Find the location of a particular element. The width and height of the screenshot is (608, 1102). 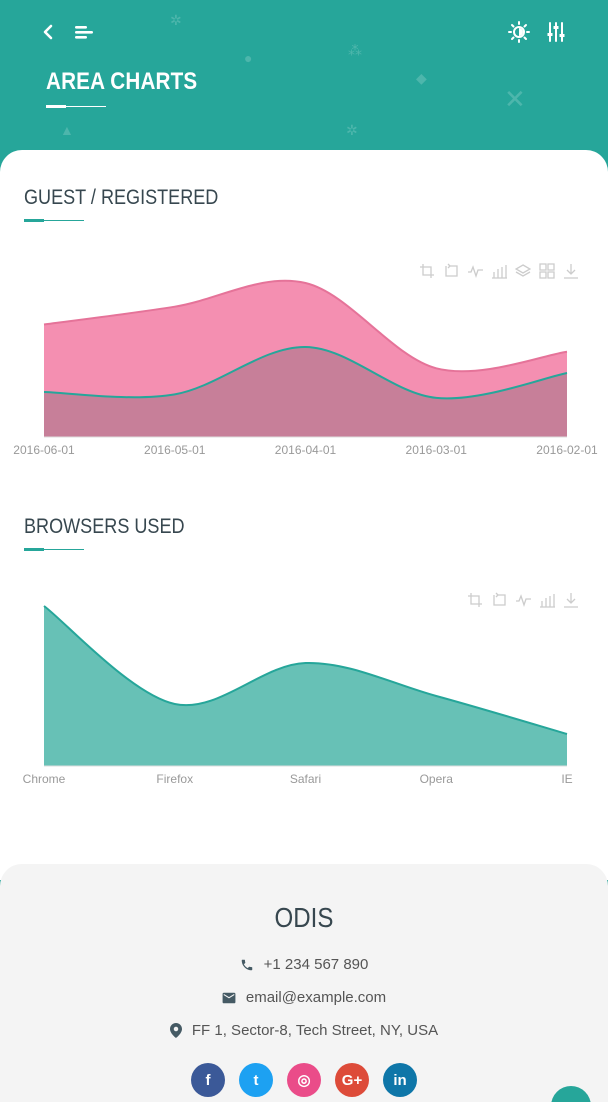

x-tick-label: 2016-05-01 is located at coordinates (175, 450).